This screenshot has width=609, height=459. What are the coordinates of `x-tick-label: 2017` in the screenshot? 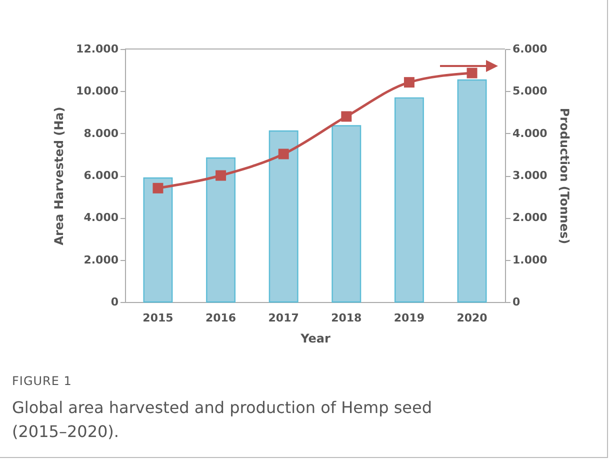 It's located at (283, 318).